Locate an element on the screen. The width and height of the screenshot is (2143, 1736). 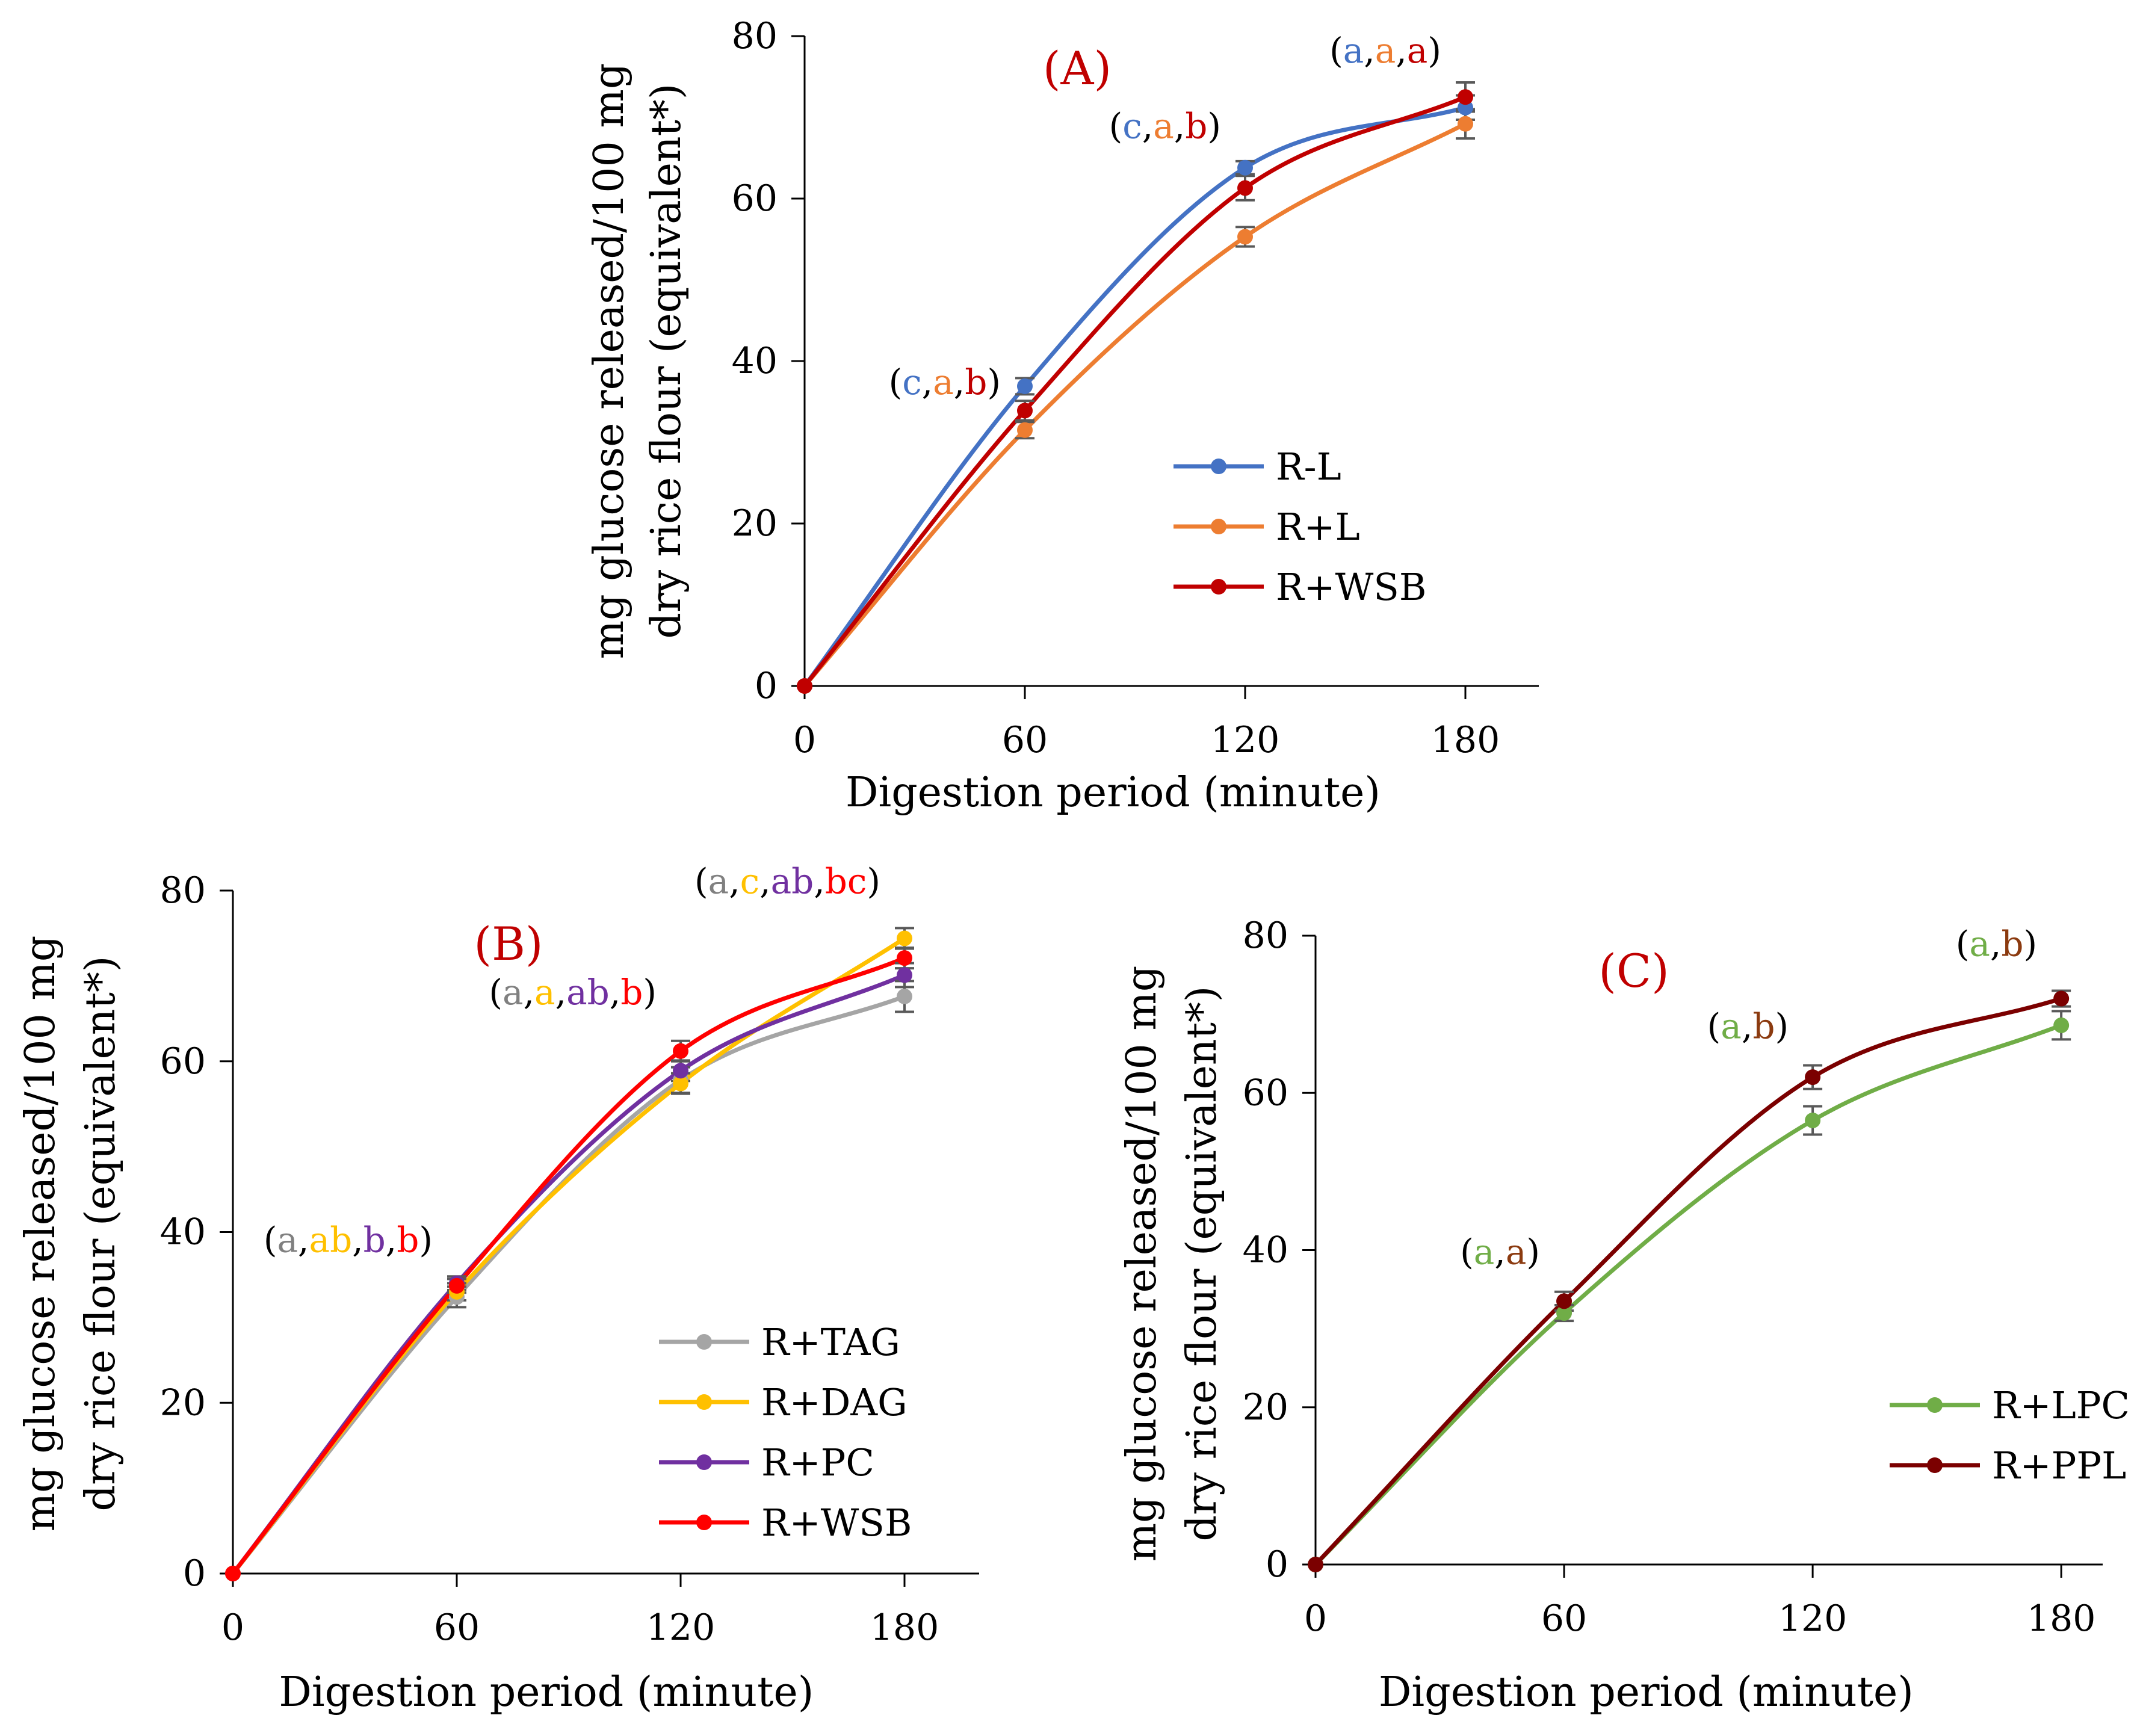
legend-item: R+L is located at coordinates (1267, 527).